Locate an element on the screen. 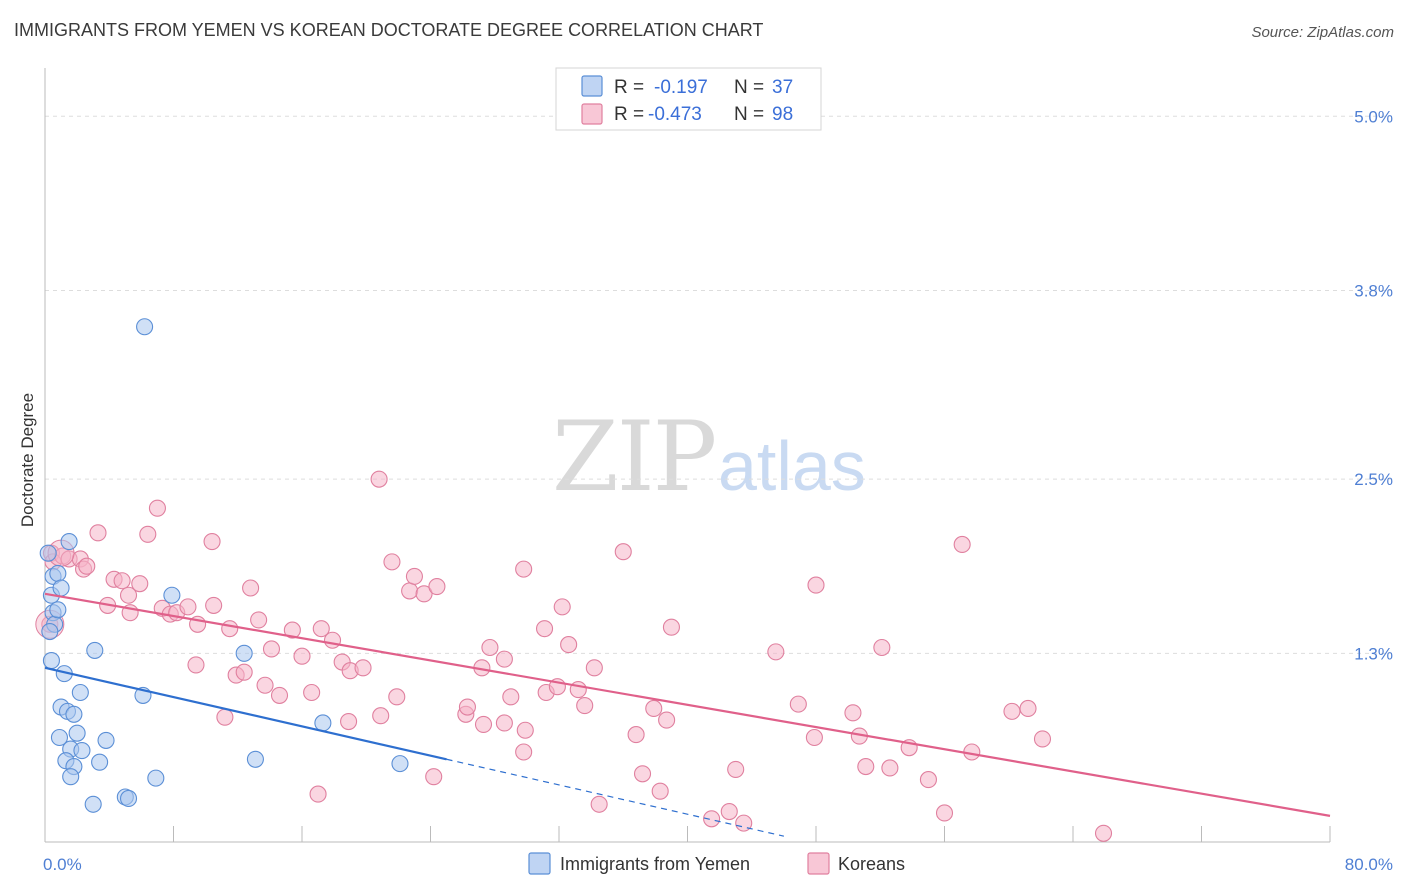  y-tick-label: 1.3% is located at coordinates (1373, 653).